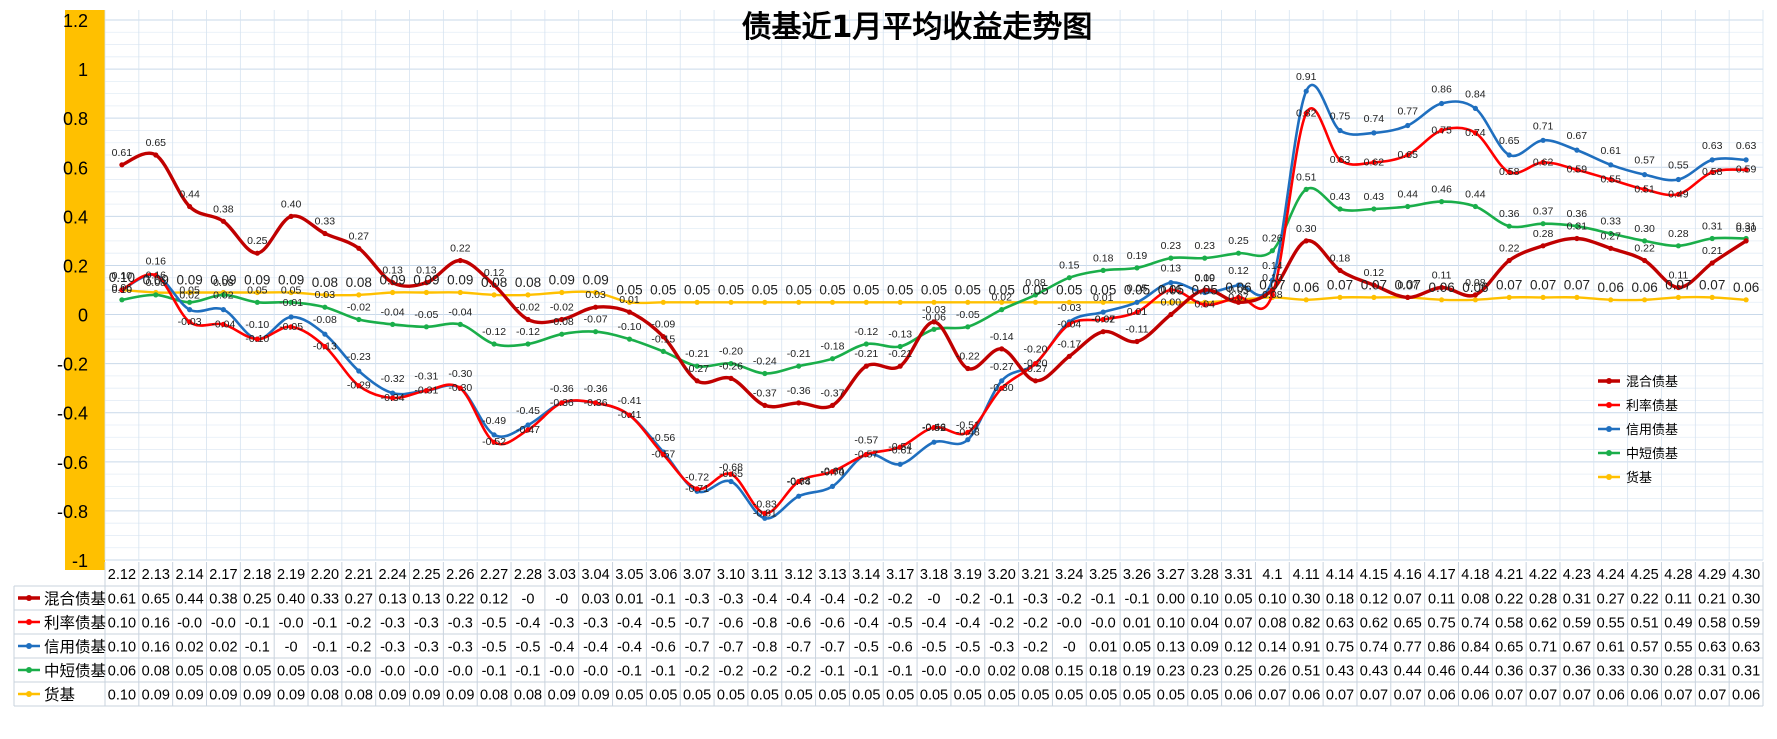 Image resolution: width=1777 pixels, height=739 pixels. Describe the element at coordinates (1678, 696) in the screenshot. I see `table-cell: 0.07` at that location.